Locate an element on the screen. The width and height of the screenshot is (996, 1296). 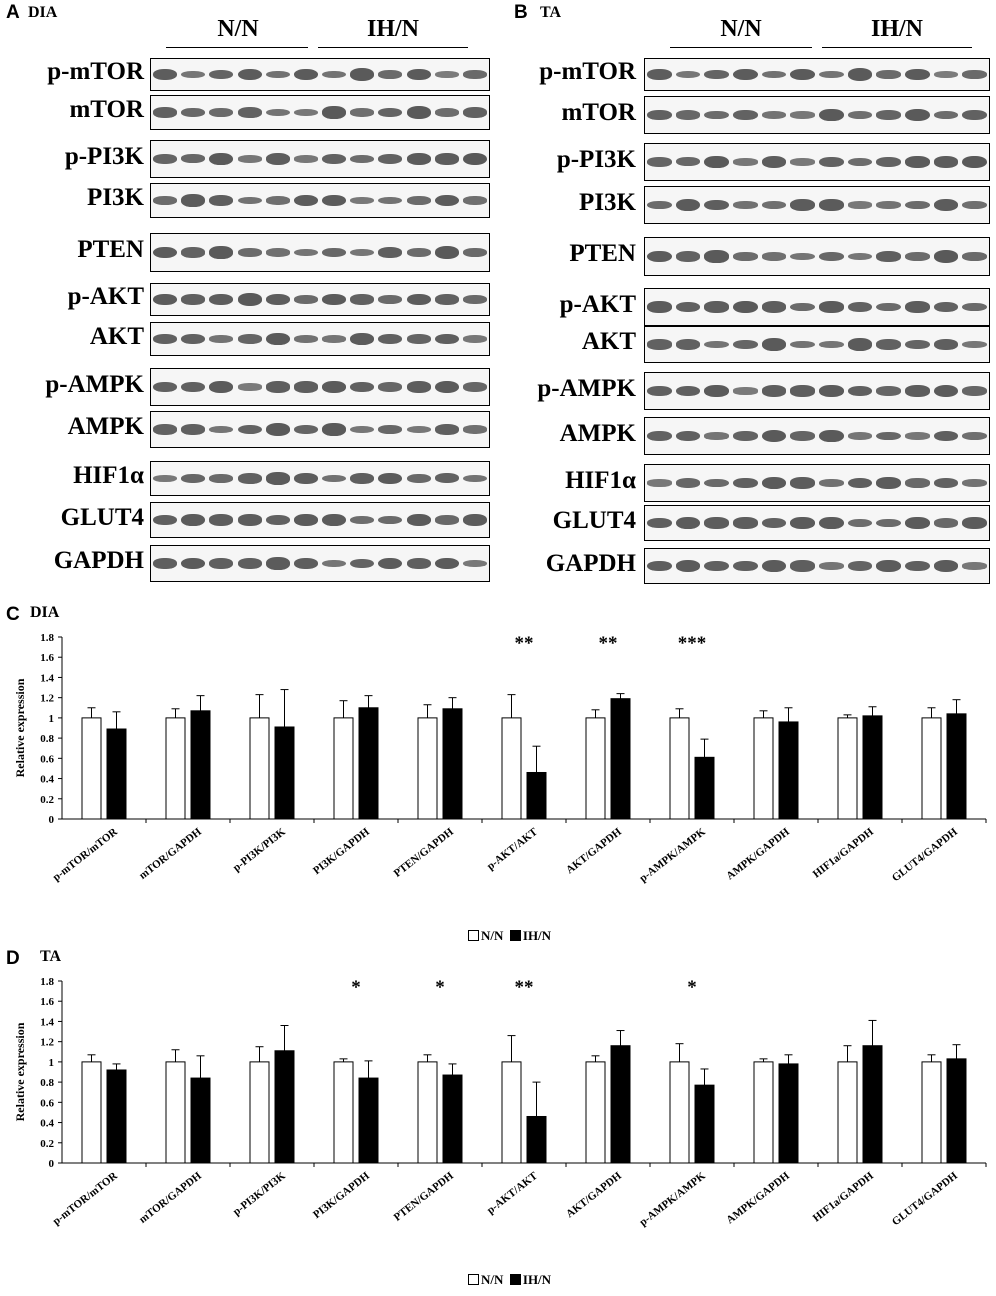
panel-b-blot-glut4 is located at coordinates (817, 523).